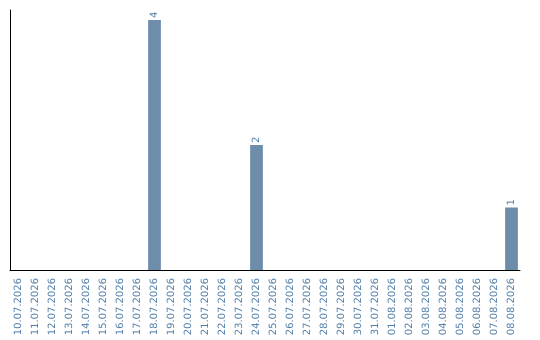 The width and height of the screenshot is (540, 340). Describe the element at coordinates (443, 307) in the screenshot. I see `x-tick-label: 04.08.2026` at that location.